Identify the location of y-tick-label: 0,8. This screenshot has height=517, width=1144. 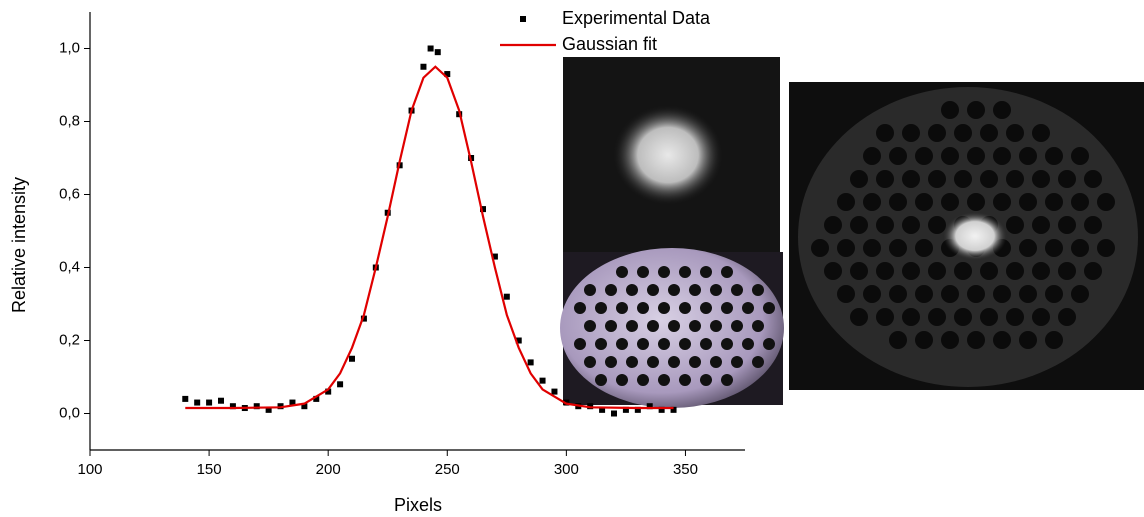
(69, 120).